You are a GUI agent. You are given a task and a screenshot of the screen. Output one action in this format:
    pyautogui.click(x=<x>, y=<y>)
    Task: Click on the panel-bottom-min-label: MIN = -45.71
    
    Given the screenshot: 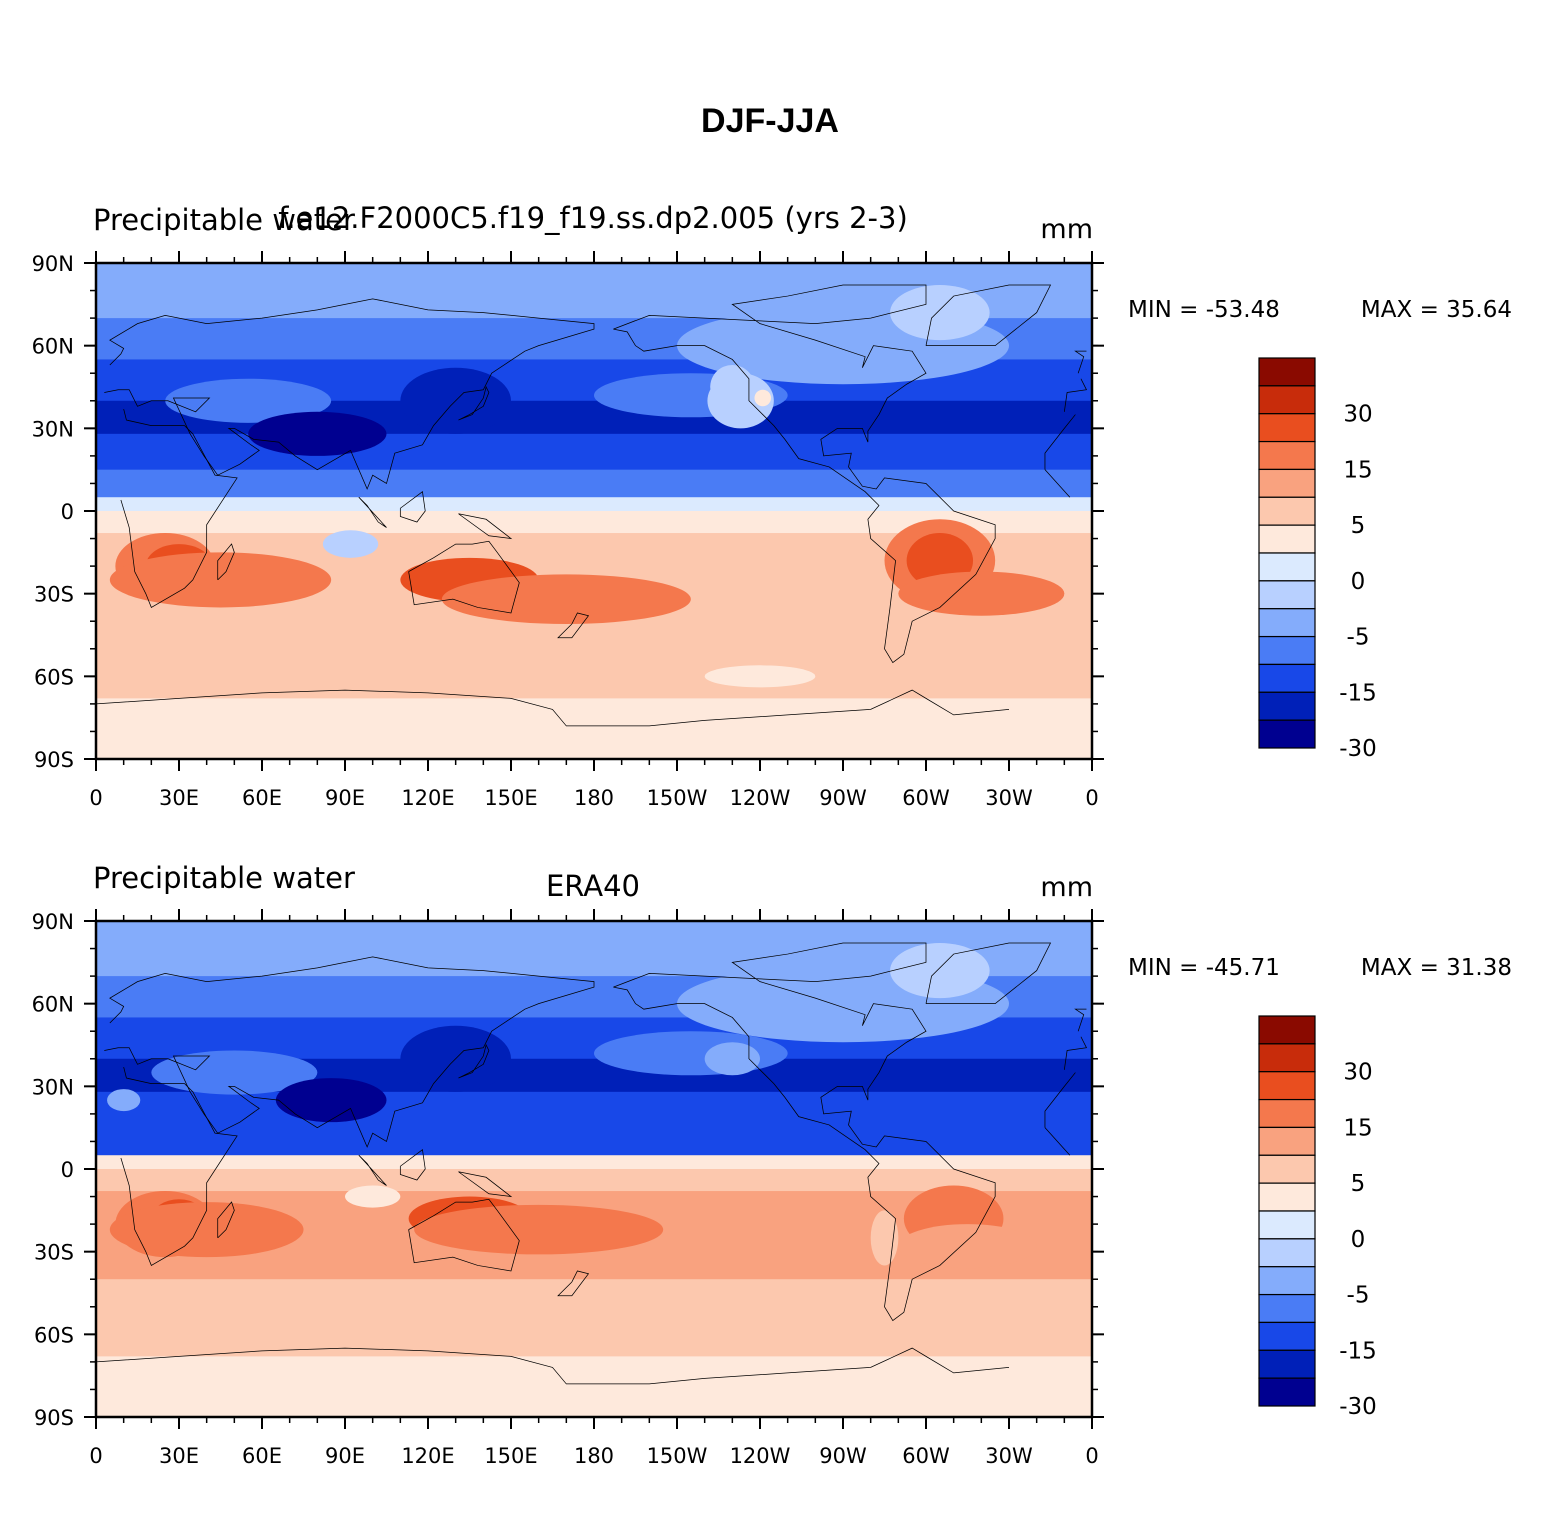 What is the action you would take?
    pyautogui.click(x=1204, y=968)
    